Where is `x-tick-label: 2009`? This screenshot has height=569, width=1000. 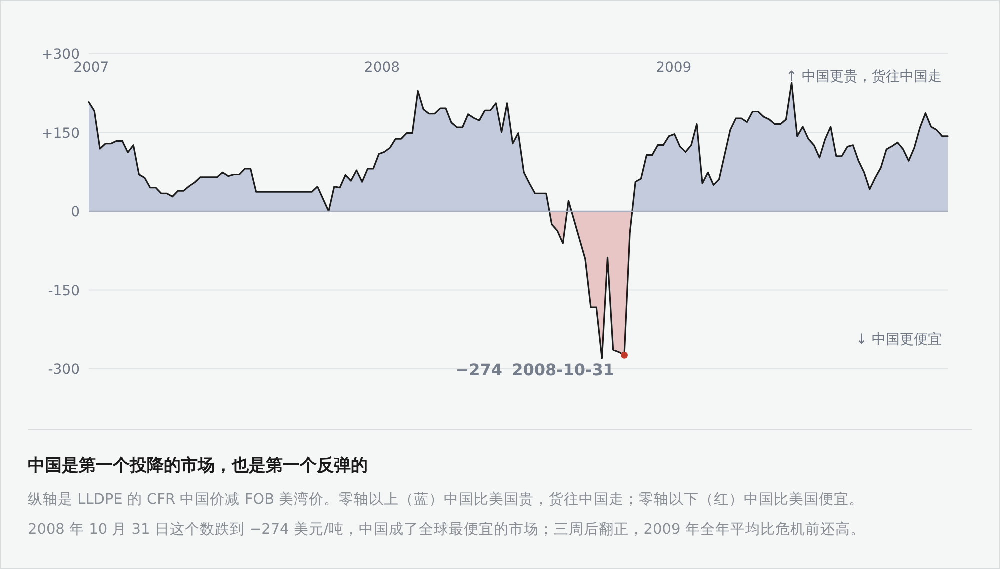
x-tick-label: 2009 is located at coordinates (674, 68).